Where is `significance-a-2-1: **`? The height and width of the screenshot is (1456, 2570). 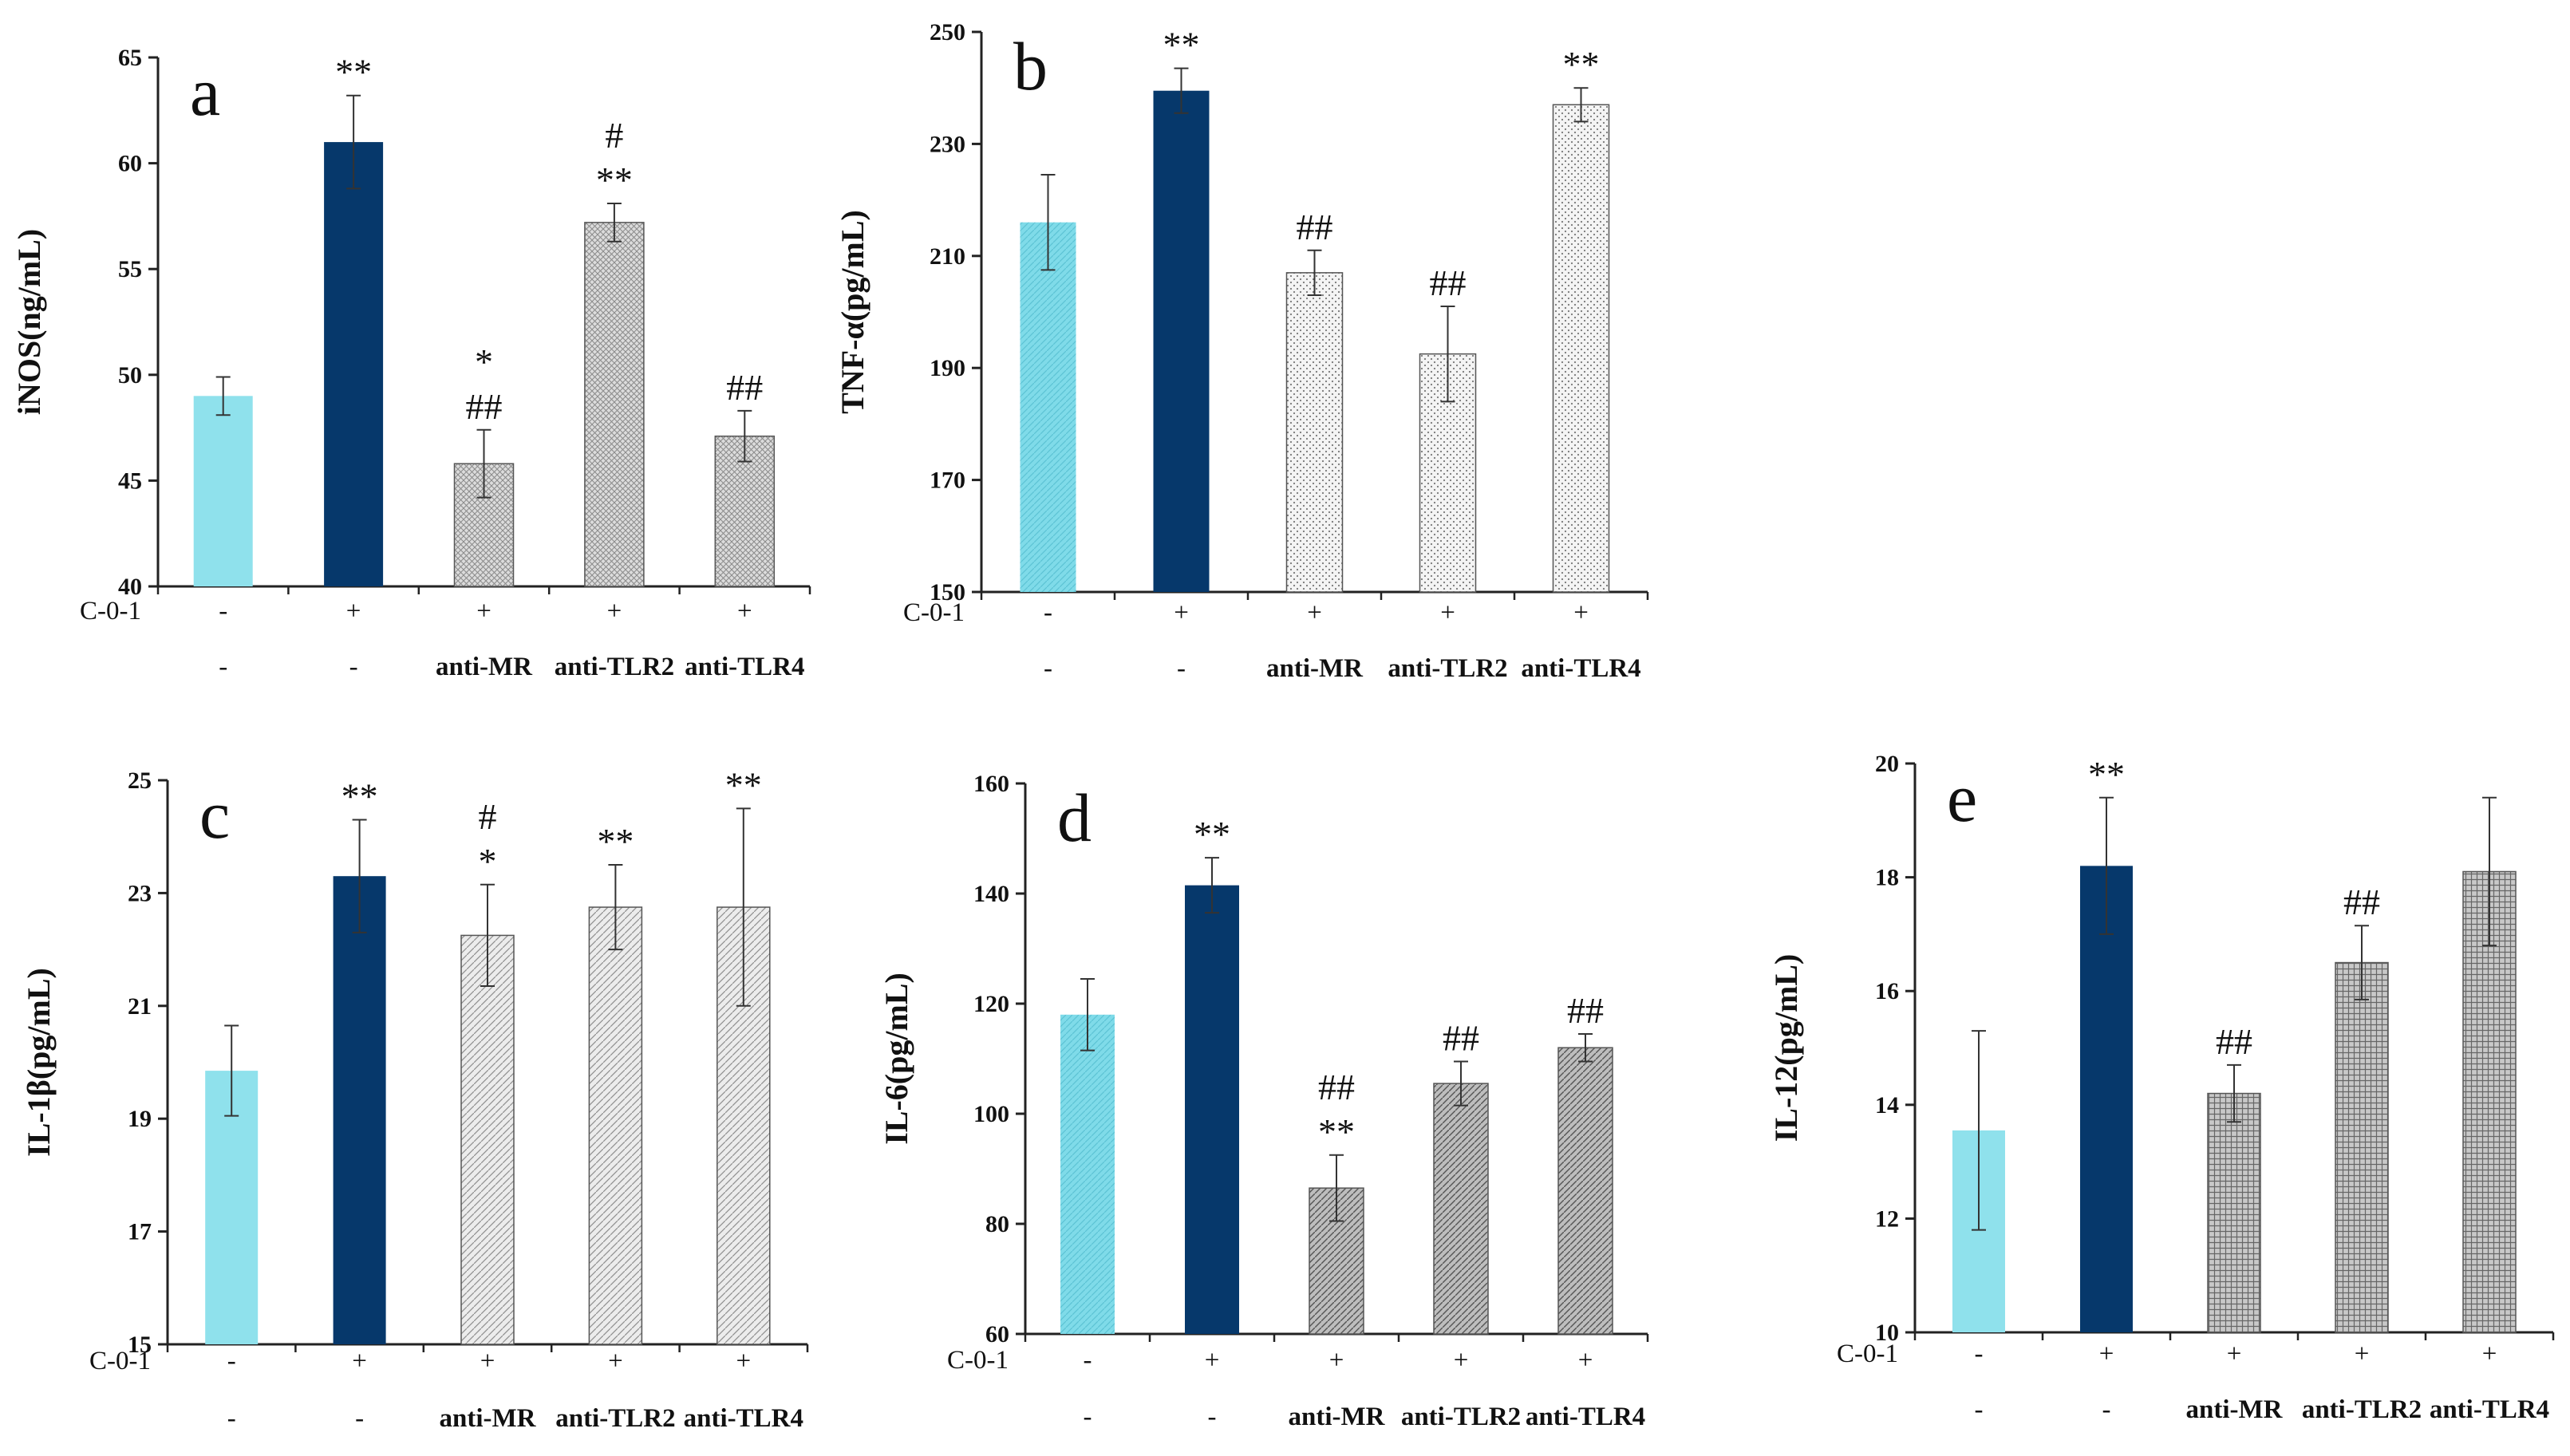 significance-a-2-1: ** is located at coordinates (353, 72).